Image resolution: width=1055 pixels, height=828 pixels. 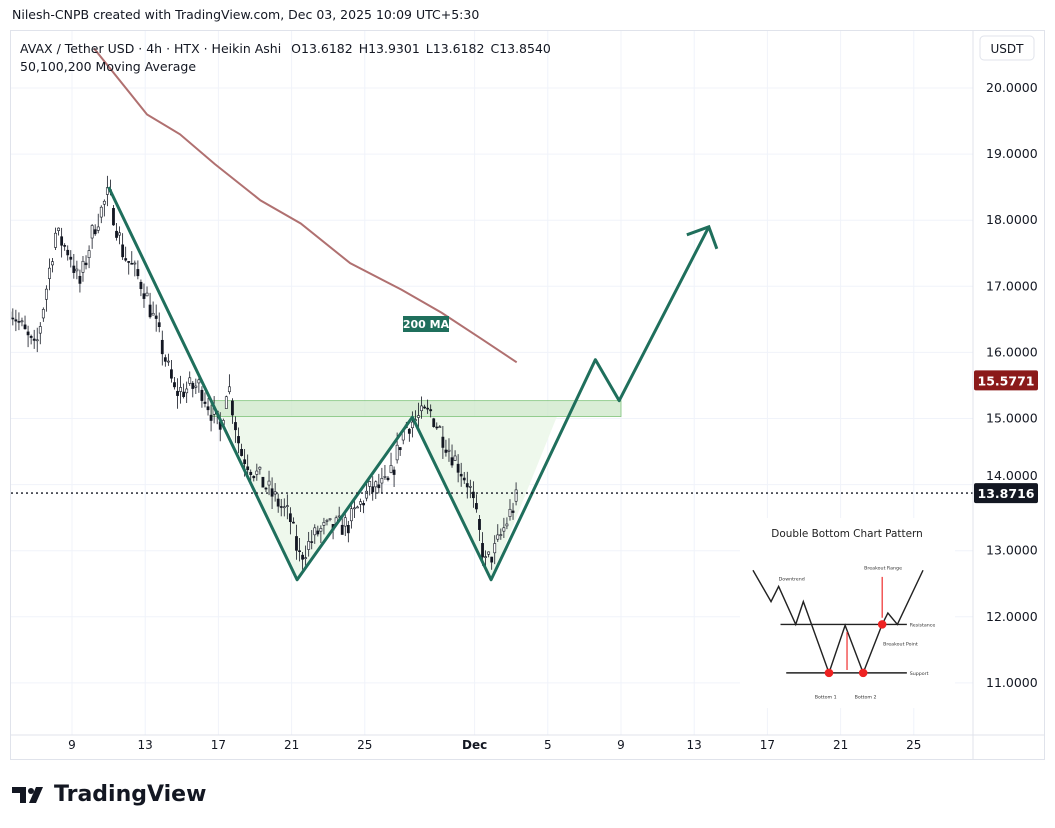 What do you see at coordinates (474, 745) in the screenshot?
I see `time-tick-label: Dec` at bounding box center [474, 745].